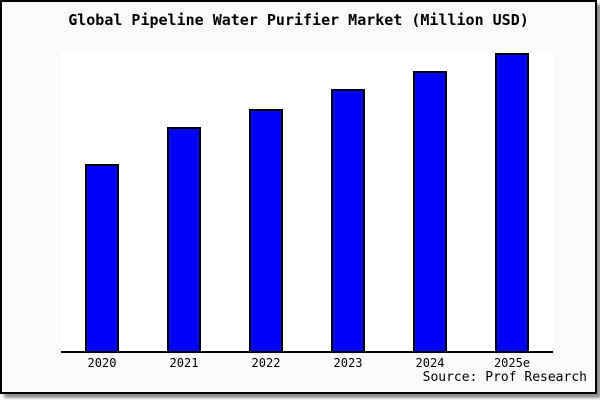 This screenshot has height=400, width=600. Describe the element at coordinates (266, 363) in the screenshot. I see `x-tick-label: 2022` at that location.